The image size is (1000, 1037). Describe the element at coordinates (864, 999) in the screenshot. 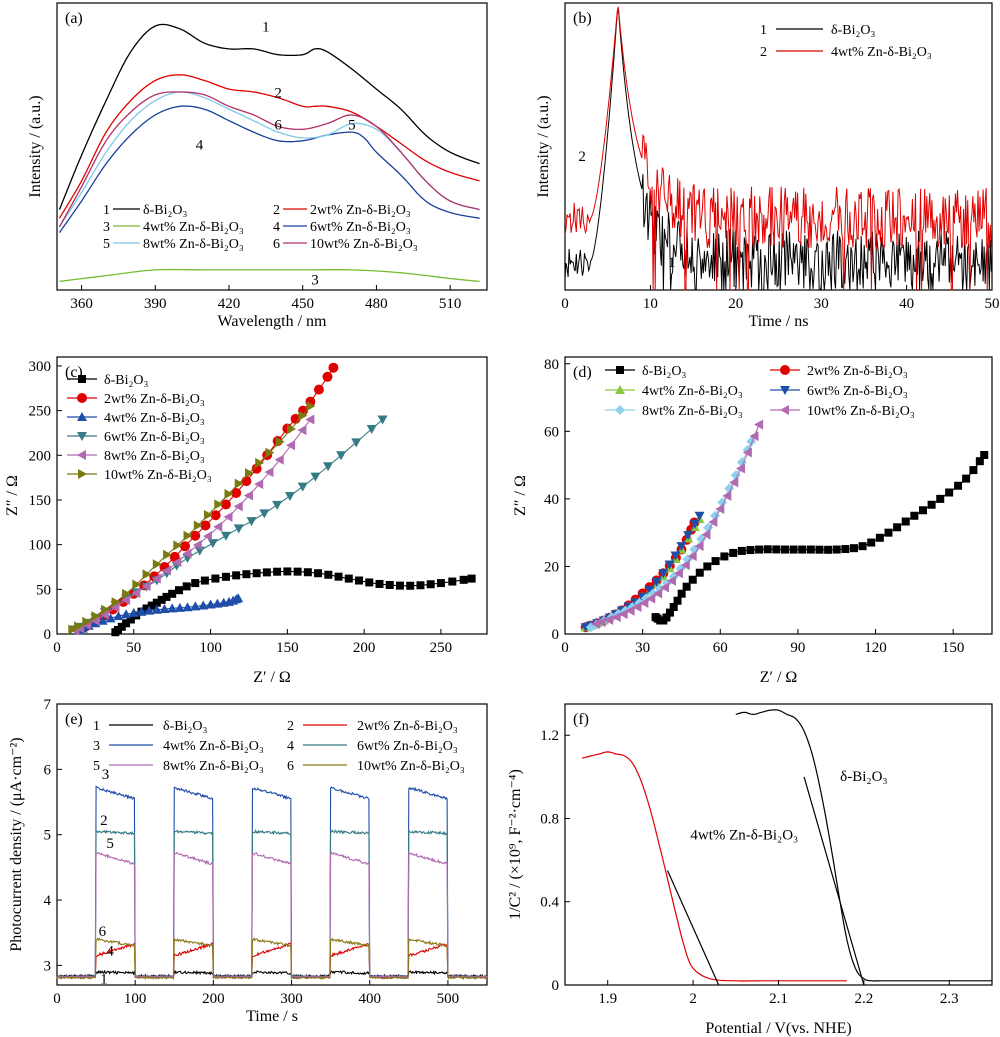

I see `panel-f-xtick-label: 2.2` at that location.